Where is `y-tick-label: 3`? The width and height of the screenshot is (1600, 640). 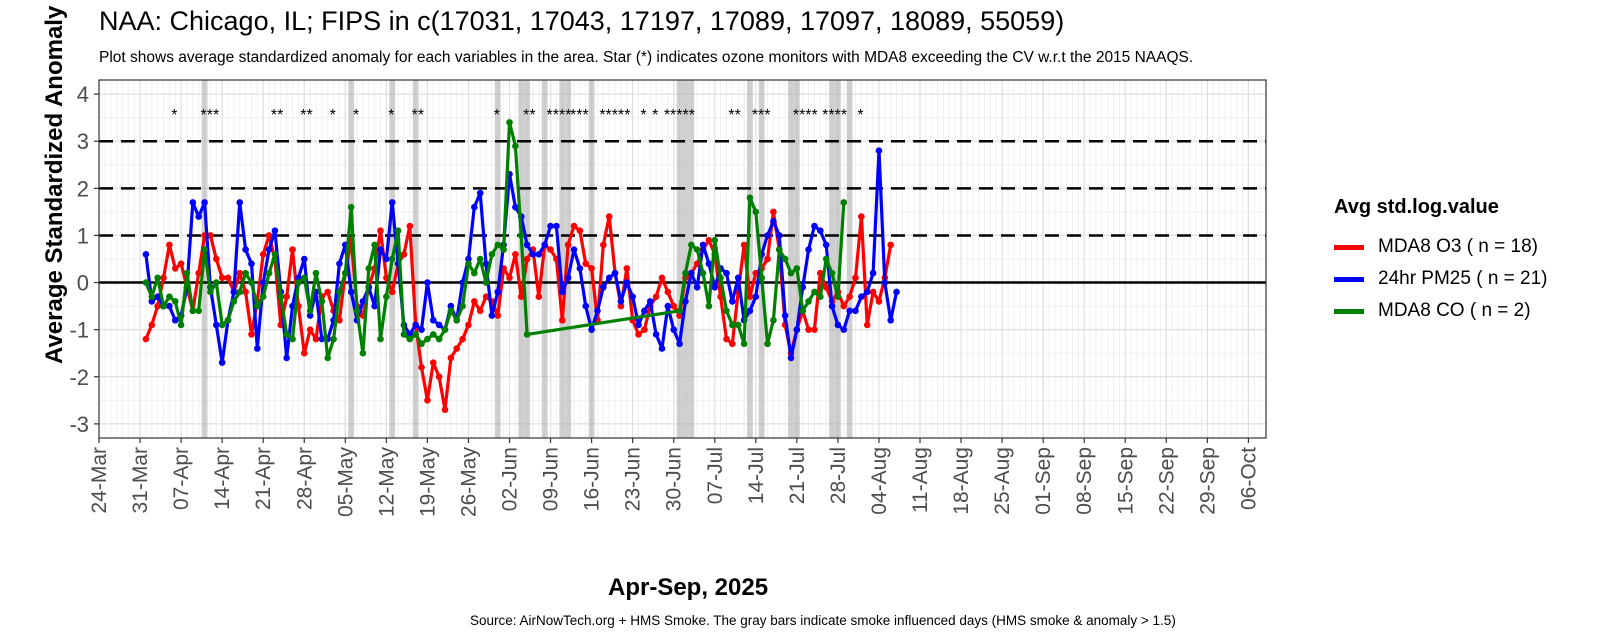 y-tick-label: 3 is located at coordinates (83, 141).